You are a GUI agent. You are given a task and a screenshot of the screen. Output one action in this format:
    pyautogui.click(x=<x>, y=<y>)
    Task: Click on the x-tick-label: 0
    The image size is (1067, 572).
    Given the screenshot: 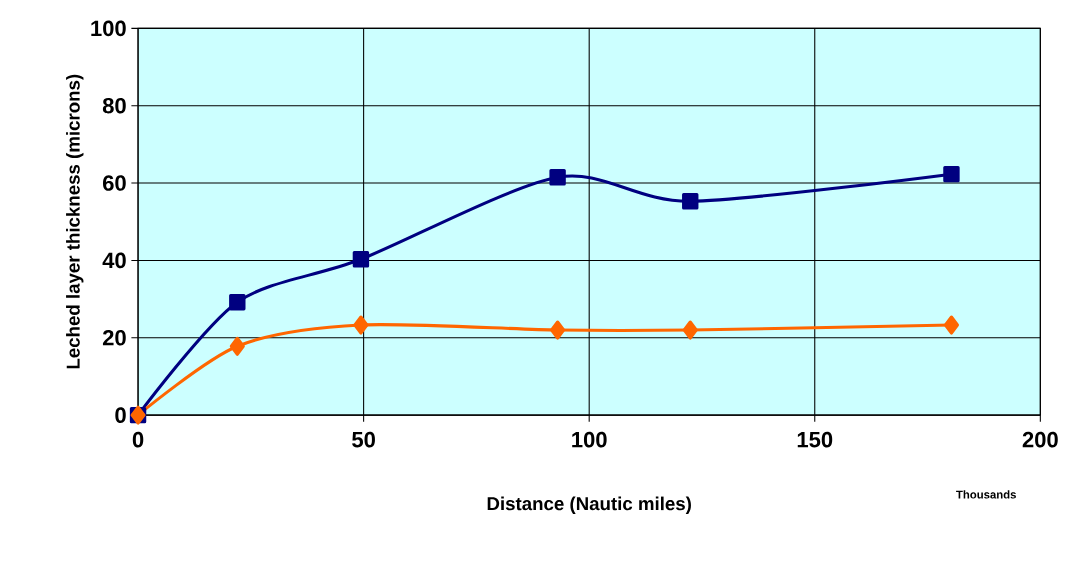 What is the action you would take?
    pyautogui.click(x=138, y=439)
    